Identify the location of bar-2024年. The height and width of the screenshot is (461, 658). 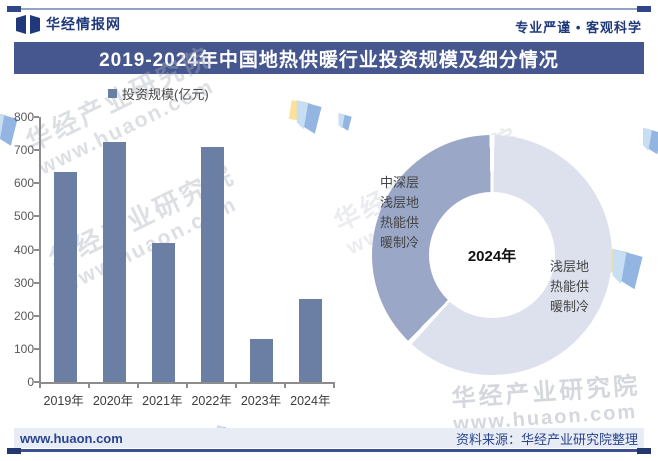
(310, 340).